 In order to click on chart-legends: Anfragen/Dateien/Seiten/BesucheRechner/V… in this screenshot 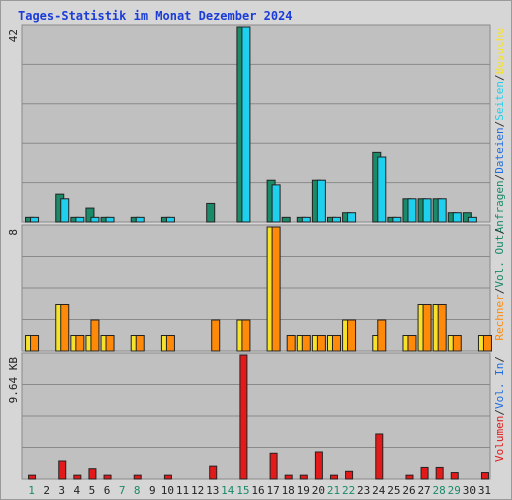, I will do `click(499, 245)`.